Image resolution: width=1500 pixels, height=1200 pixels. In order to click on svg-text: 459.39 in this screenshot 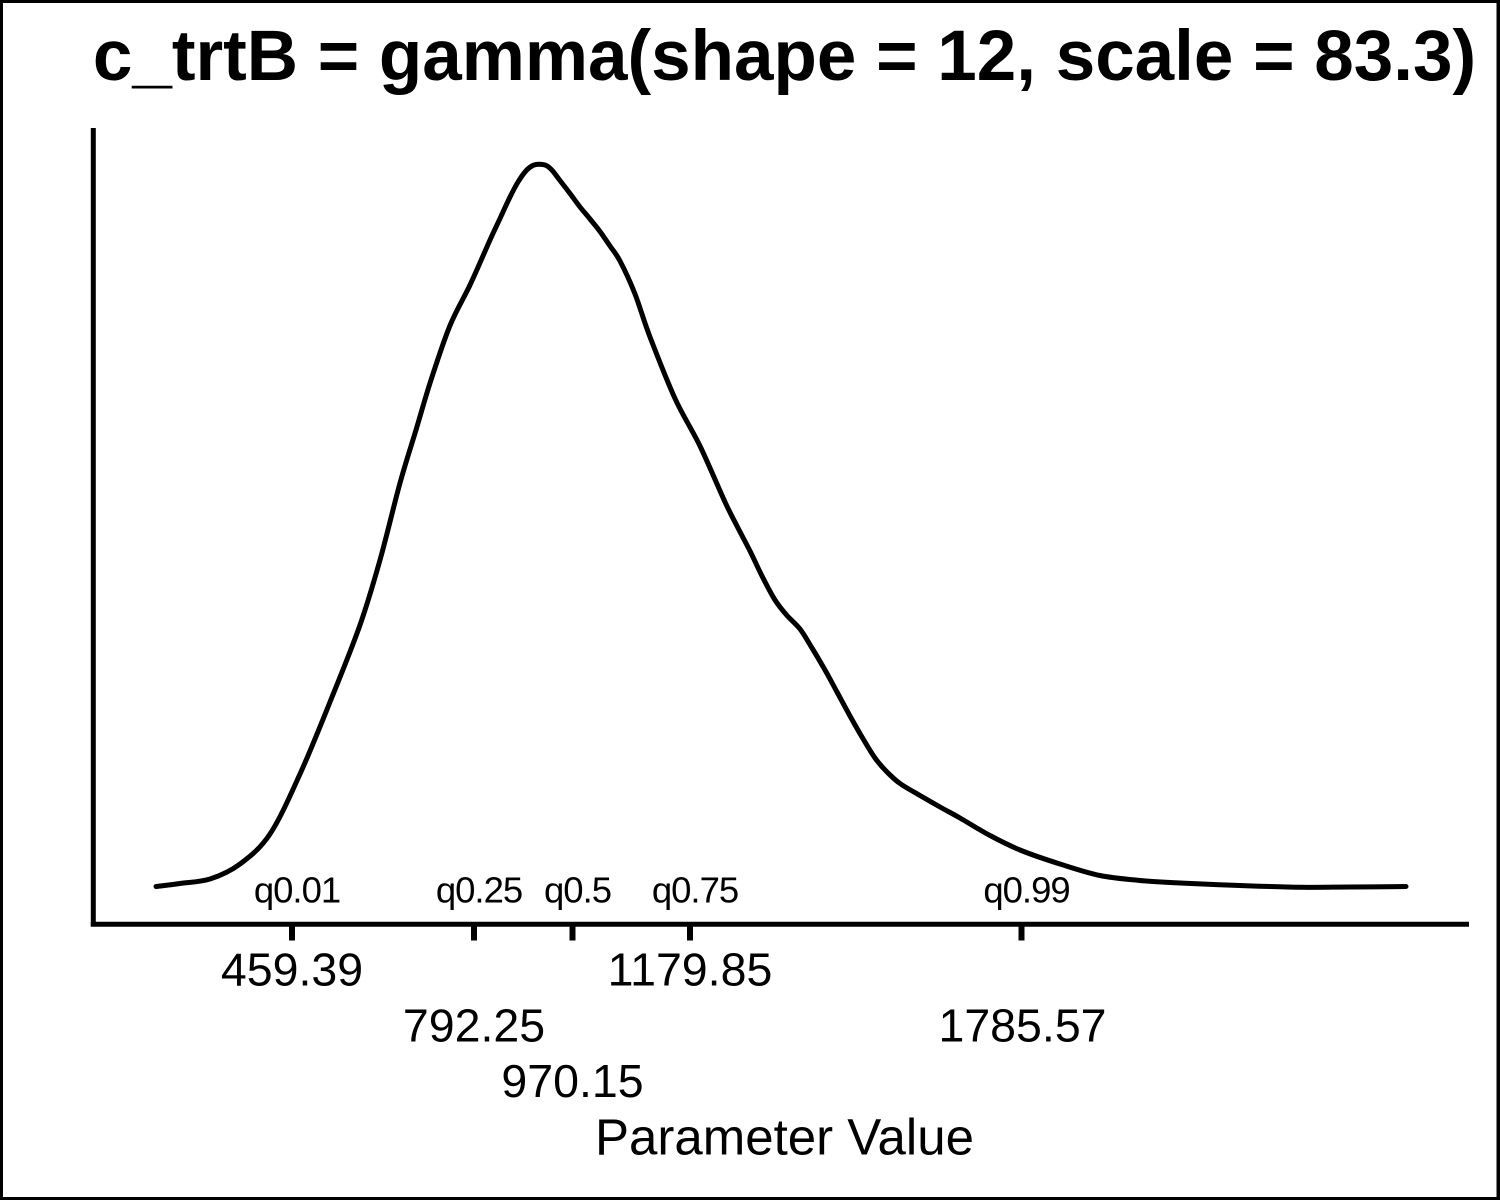, I will do `click(292, 970)`.